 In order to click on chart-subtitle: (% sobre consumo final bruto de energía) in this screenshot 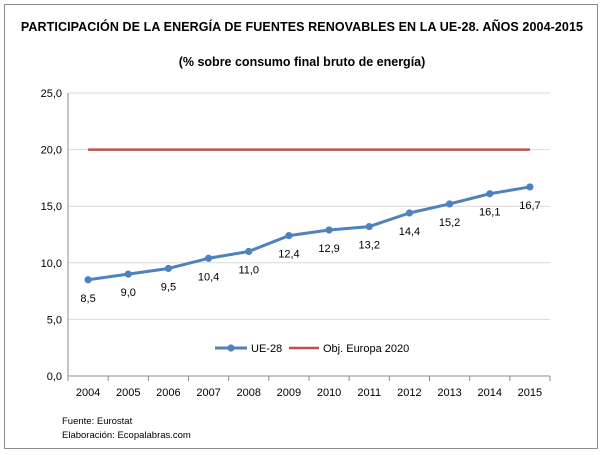, I will do `click(302, 62)`.